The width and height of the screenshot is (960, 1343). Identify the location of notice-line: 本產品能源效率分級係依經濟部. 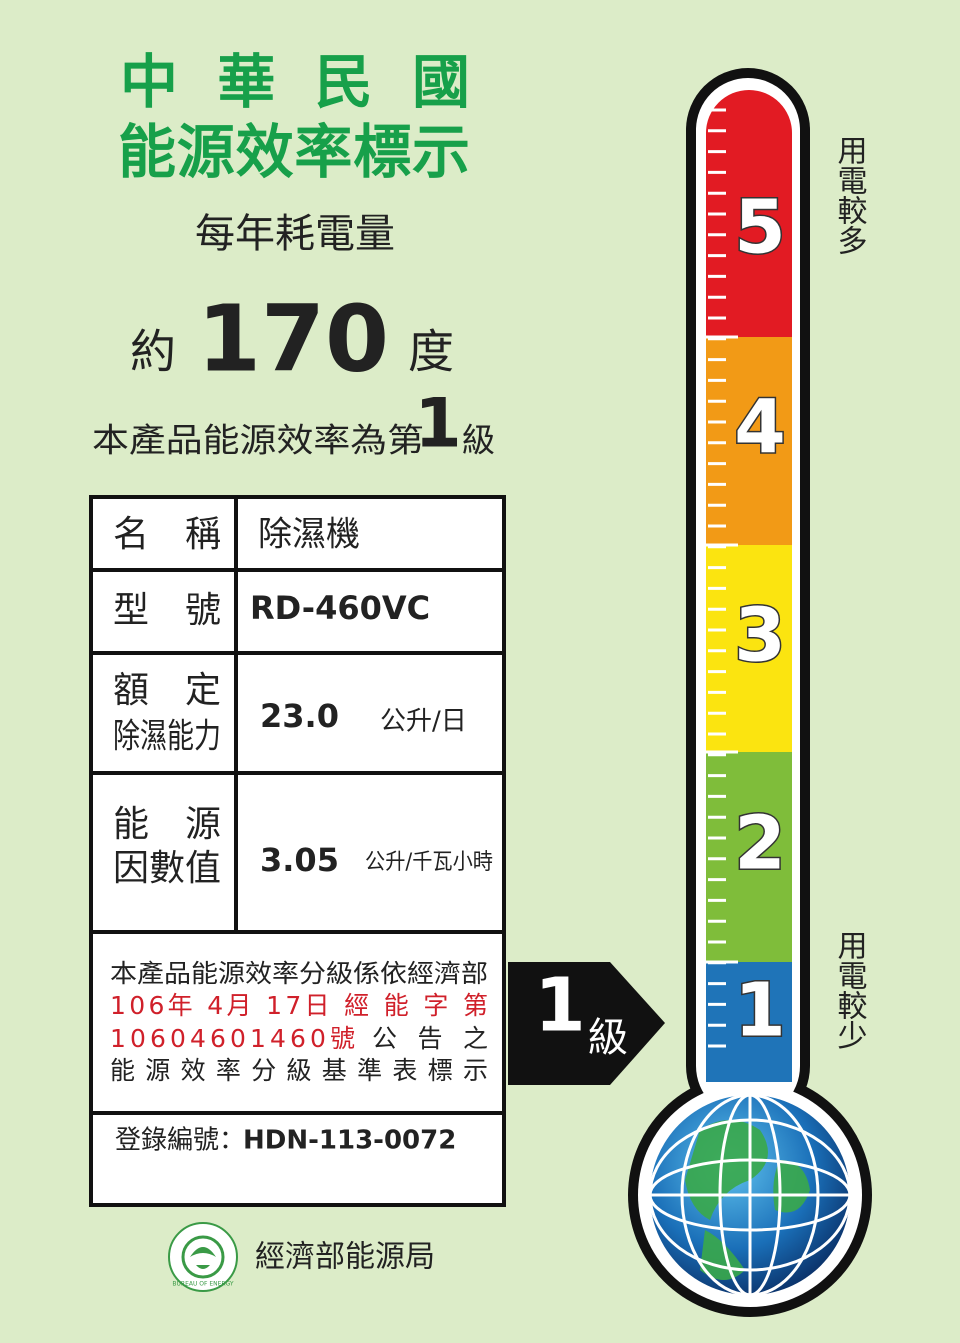
(299, 973).